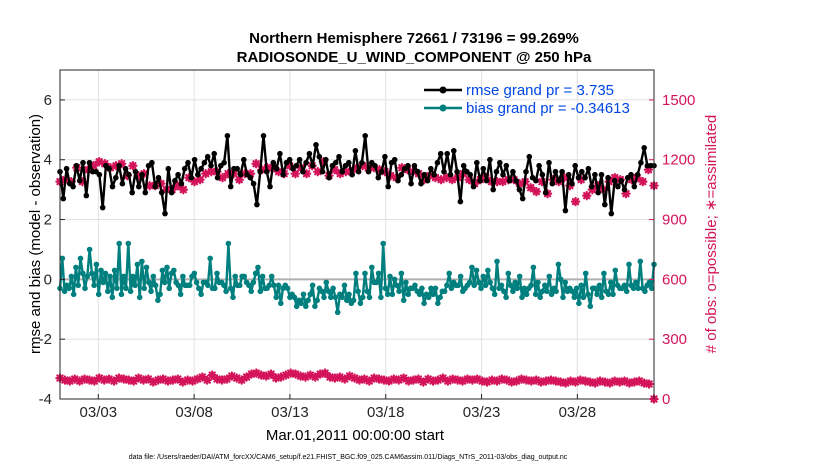 This screenshot has width=830, height=470. I want to click on right-tick-label: 1200, so click(678, 160).